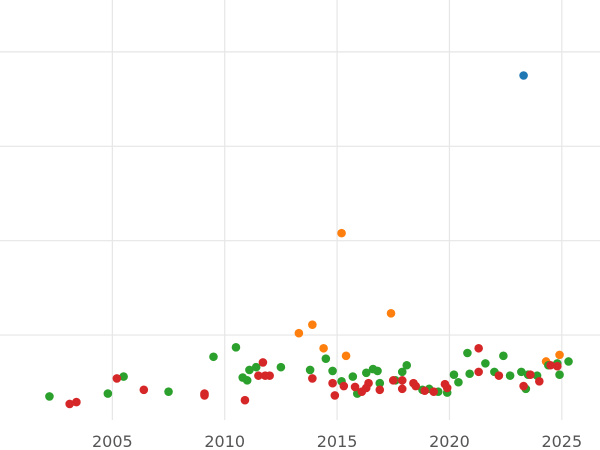  I want to click on x-tick-label: 2025, so click(561, 441).